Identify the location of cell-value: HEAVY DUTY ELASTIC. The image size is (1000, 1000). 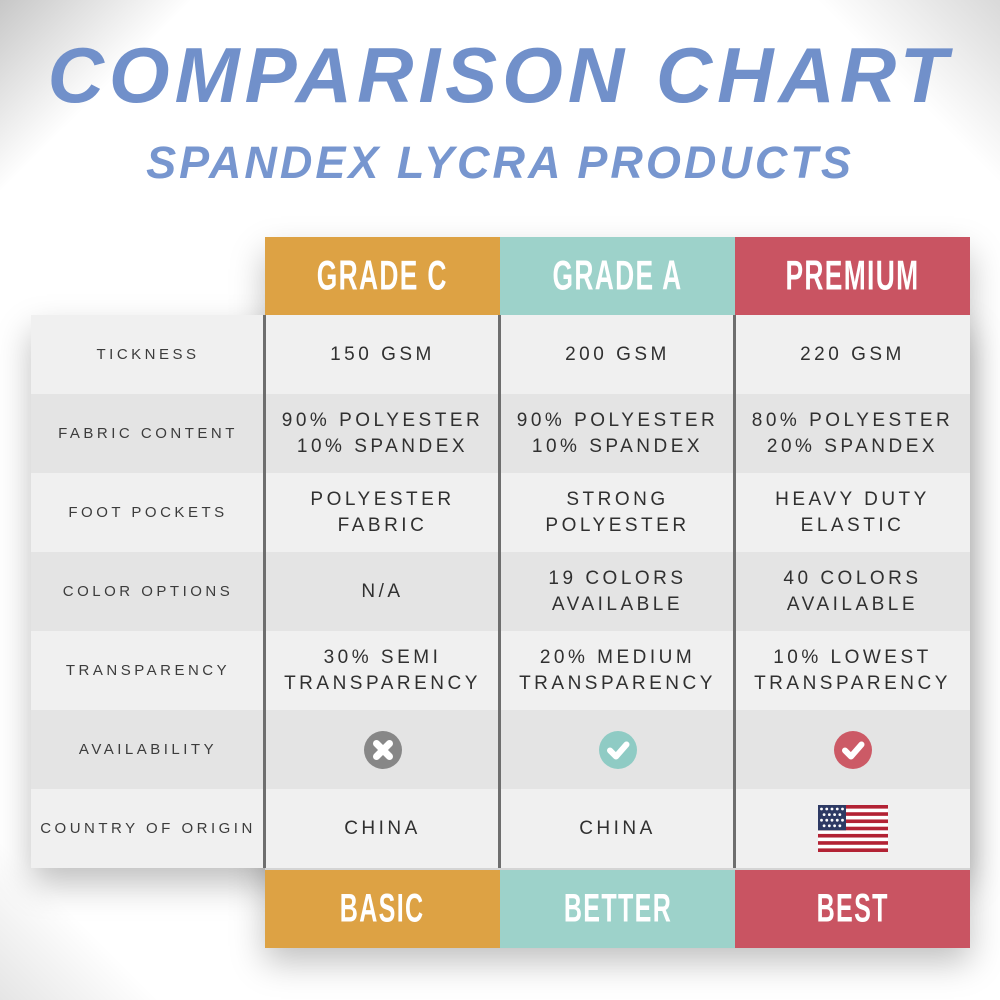
(852, 512).